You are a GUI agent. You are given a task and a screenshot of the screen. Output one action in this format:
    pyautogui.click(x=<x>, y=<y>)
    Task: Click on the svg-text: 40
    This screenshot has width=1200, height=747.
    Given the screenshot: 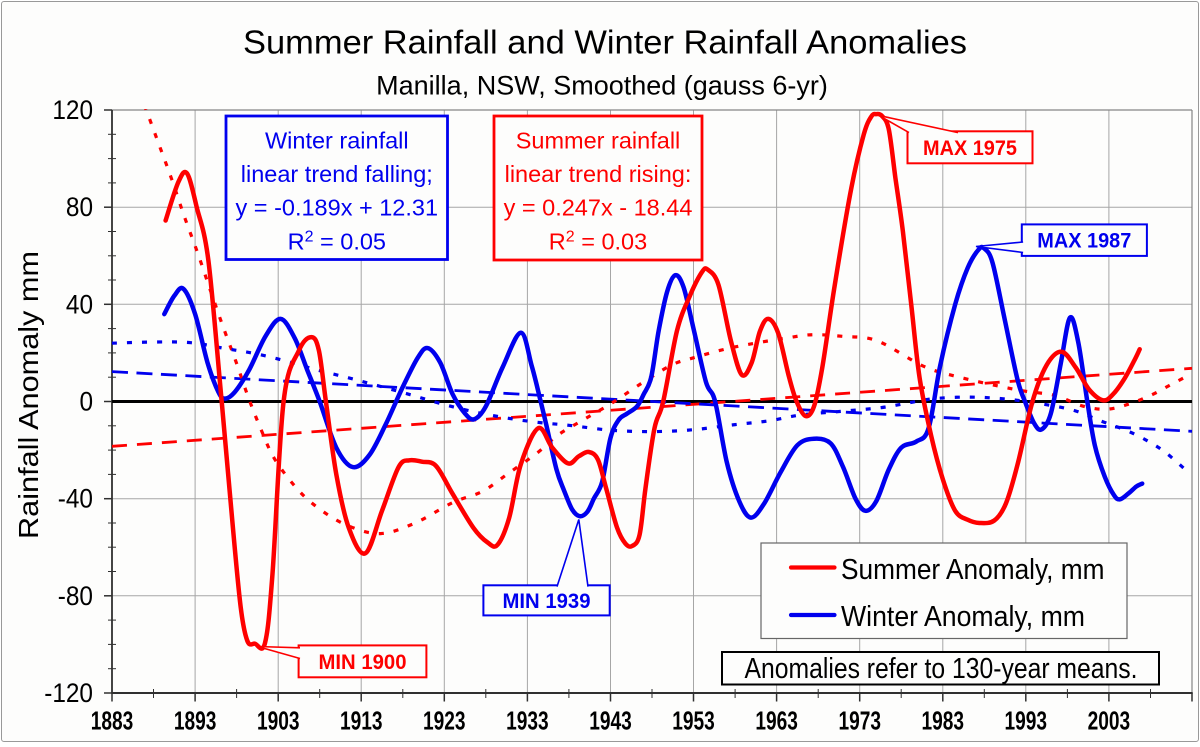 What is the action you would take?
    pyautogui.click(x=79, y=304)
    